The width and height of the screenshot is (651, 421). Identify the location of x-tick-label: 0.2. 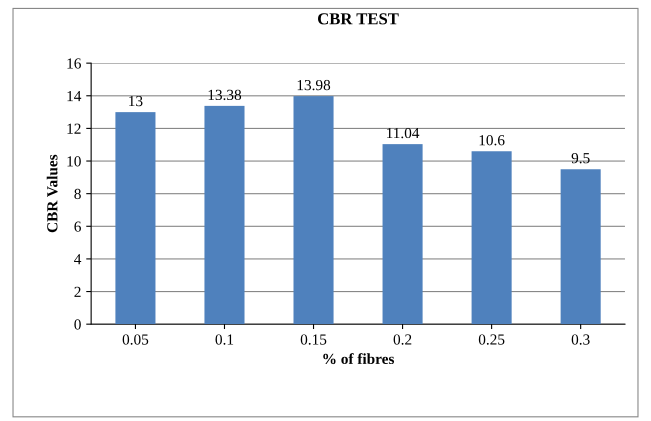
(403, 339).